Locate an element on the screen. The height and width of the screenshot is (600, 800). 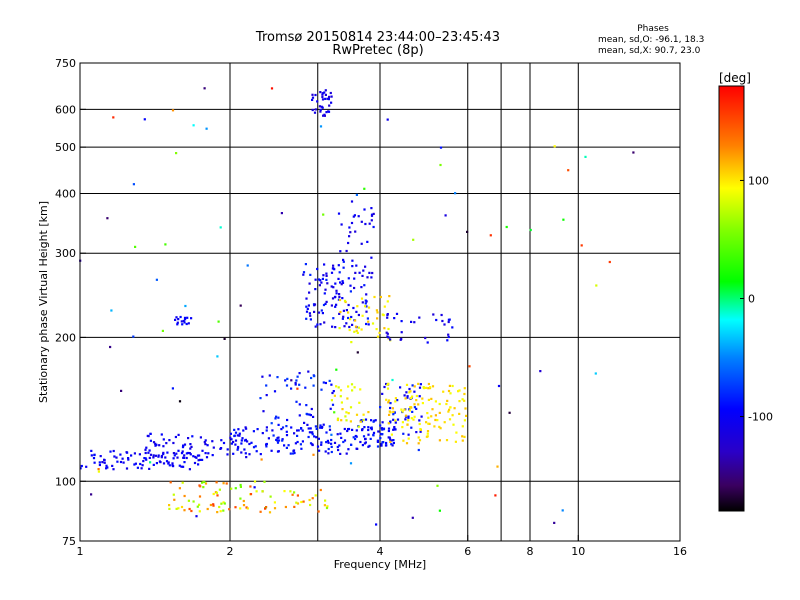
y-axis-ticks: 75 100 200 300 400 500 600 750 is located at coordinates (70, 302).